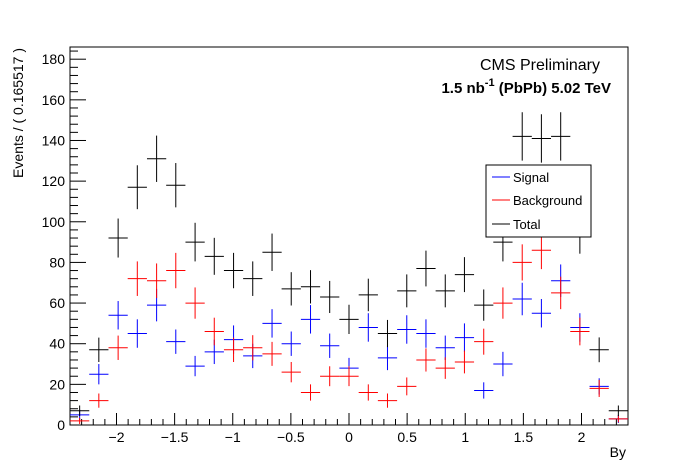 The image size is (696, 472). What do you see at coordinates (527, 224) in the screenshot?
I see `legend-total-label: Total` at bounding box center [527, 224].